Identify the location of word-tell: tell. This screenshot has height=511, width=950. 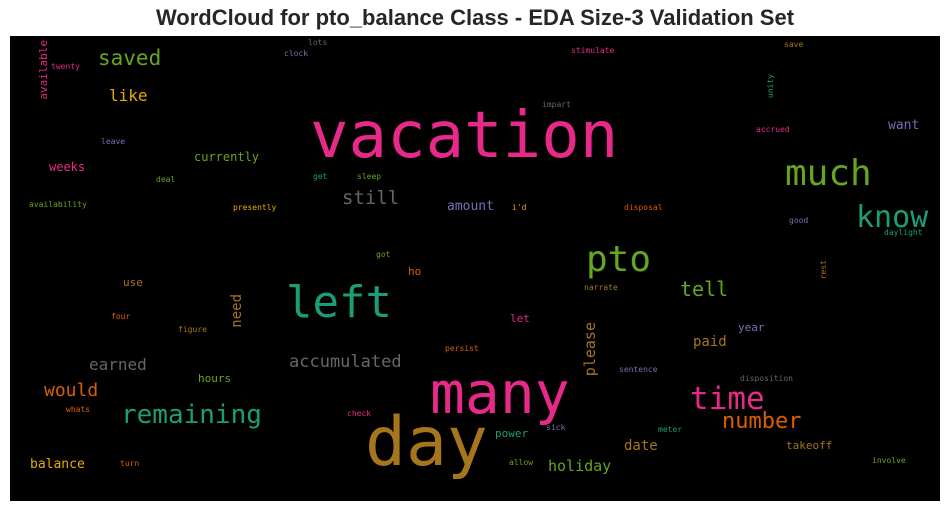
(704, 289).